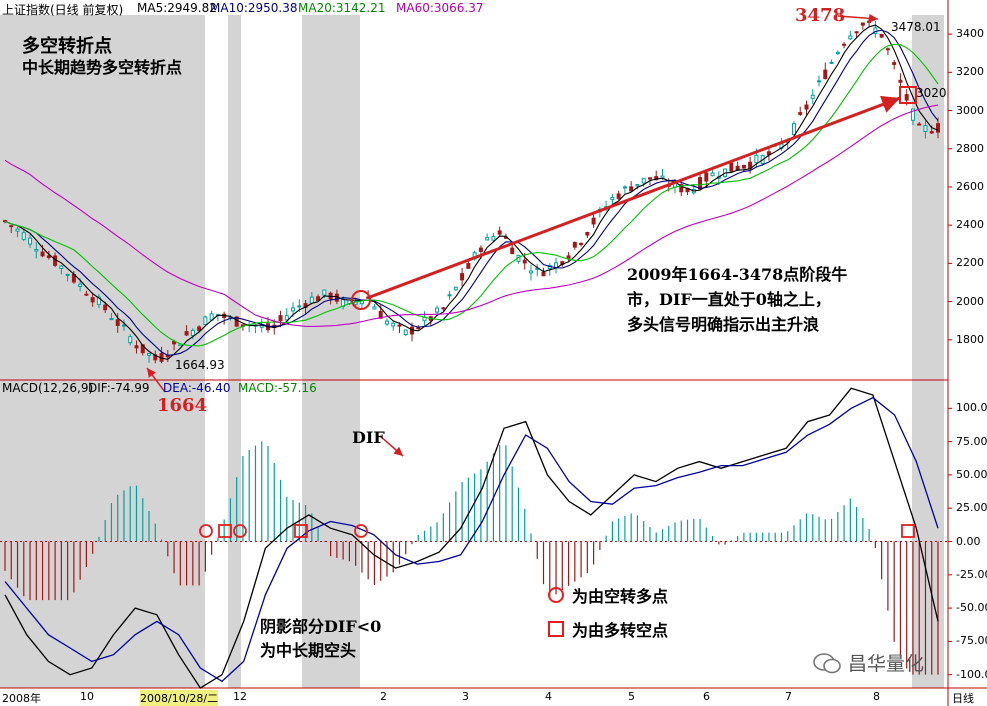 Image resolution: width=987 pixels, height=706 pixels. I want to click on note-line1: 2009年1664-3478点阶段牛, so click(737, 274).